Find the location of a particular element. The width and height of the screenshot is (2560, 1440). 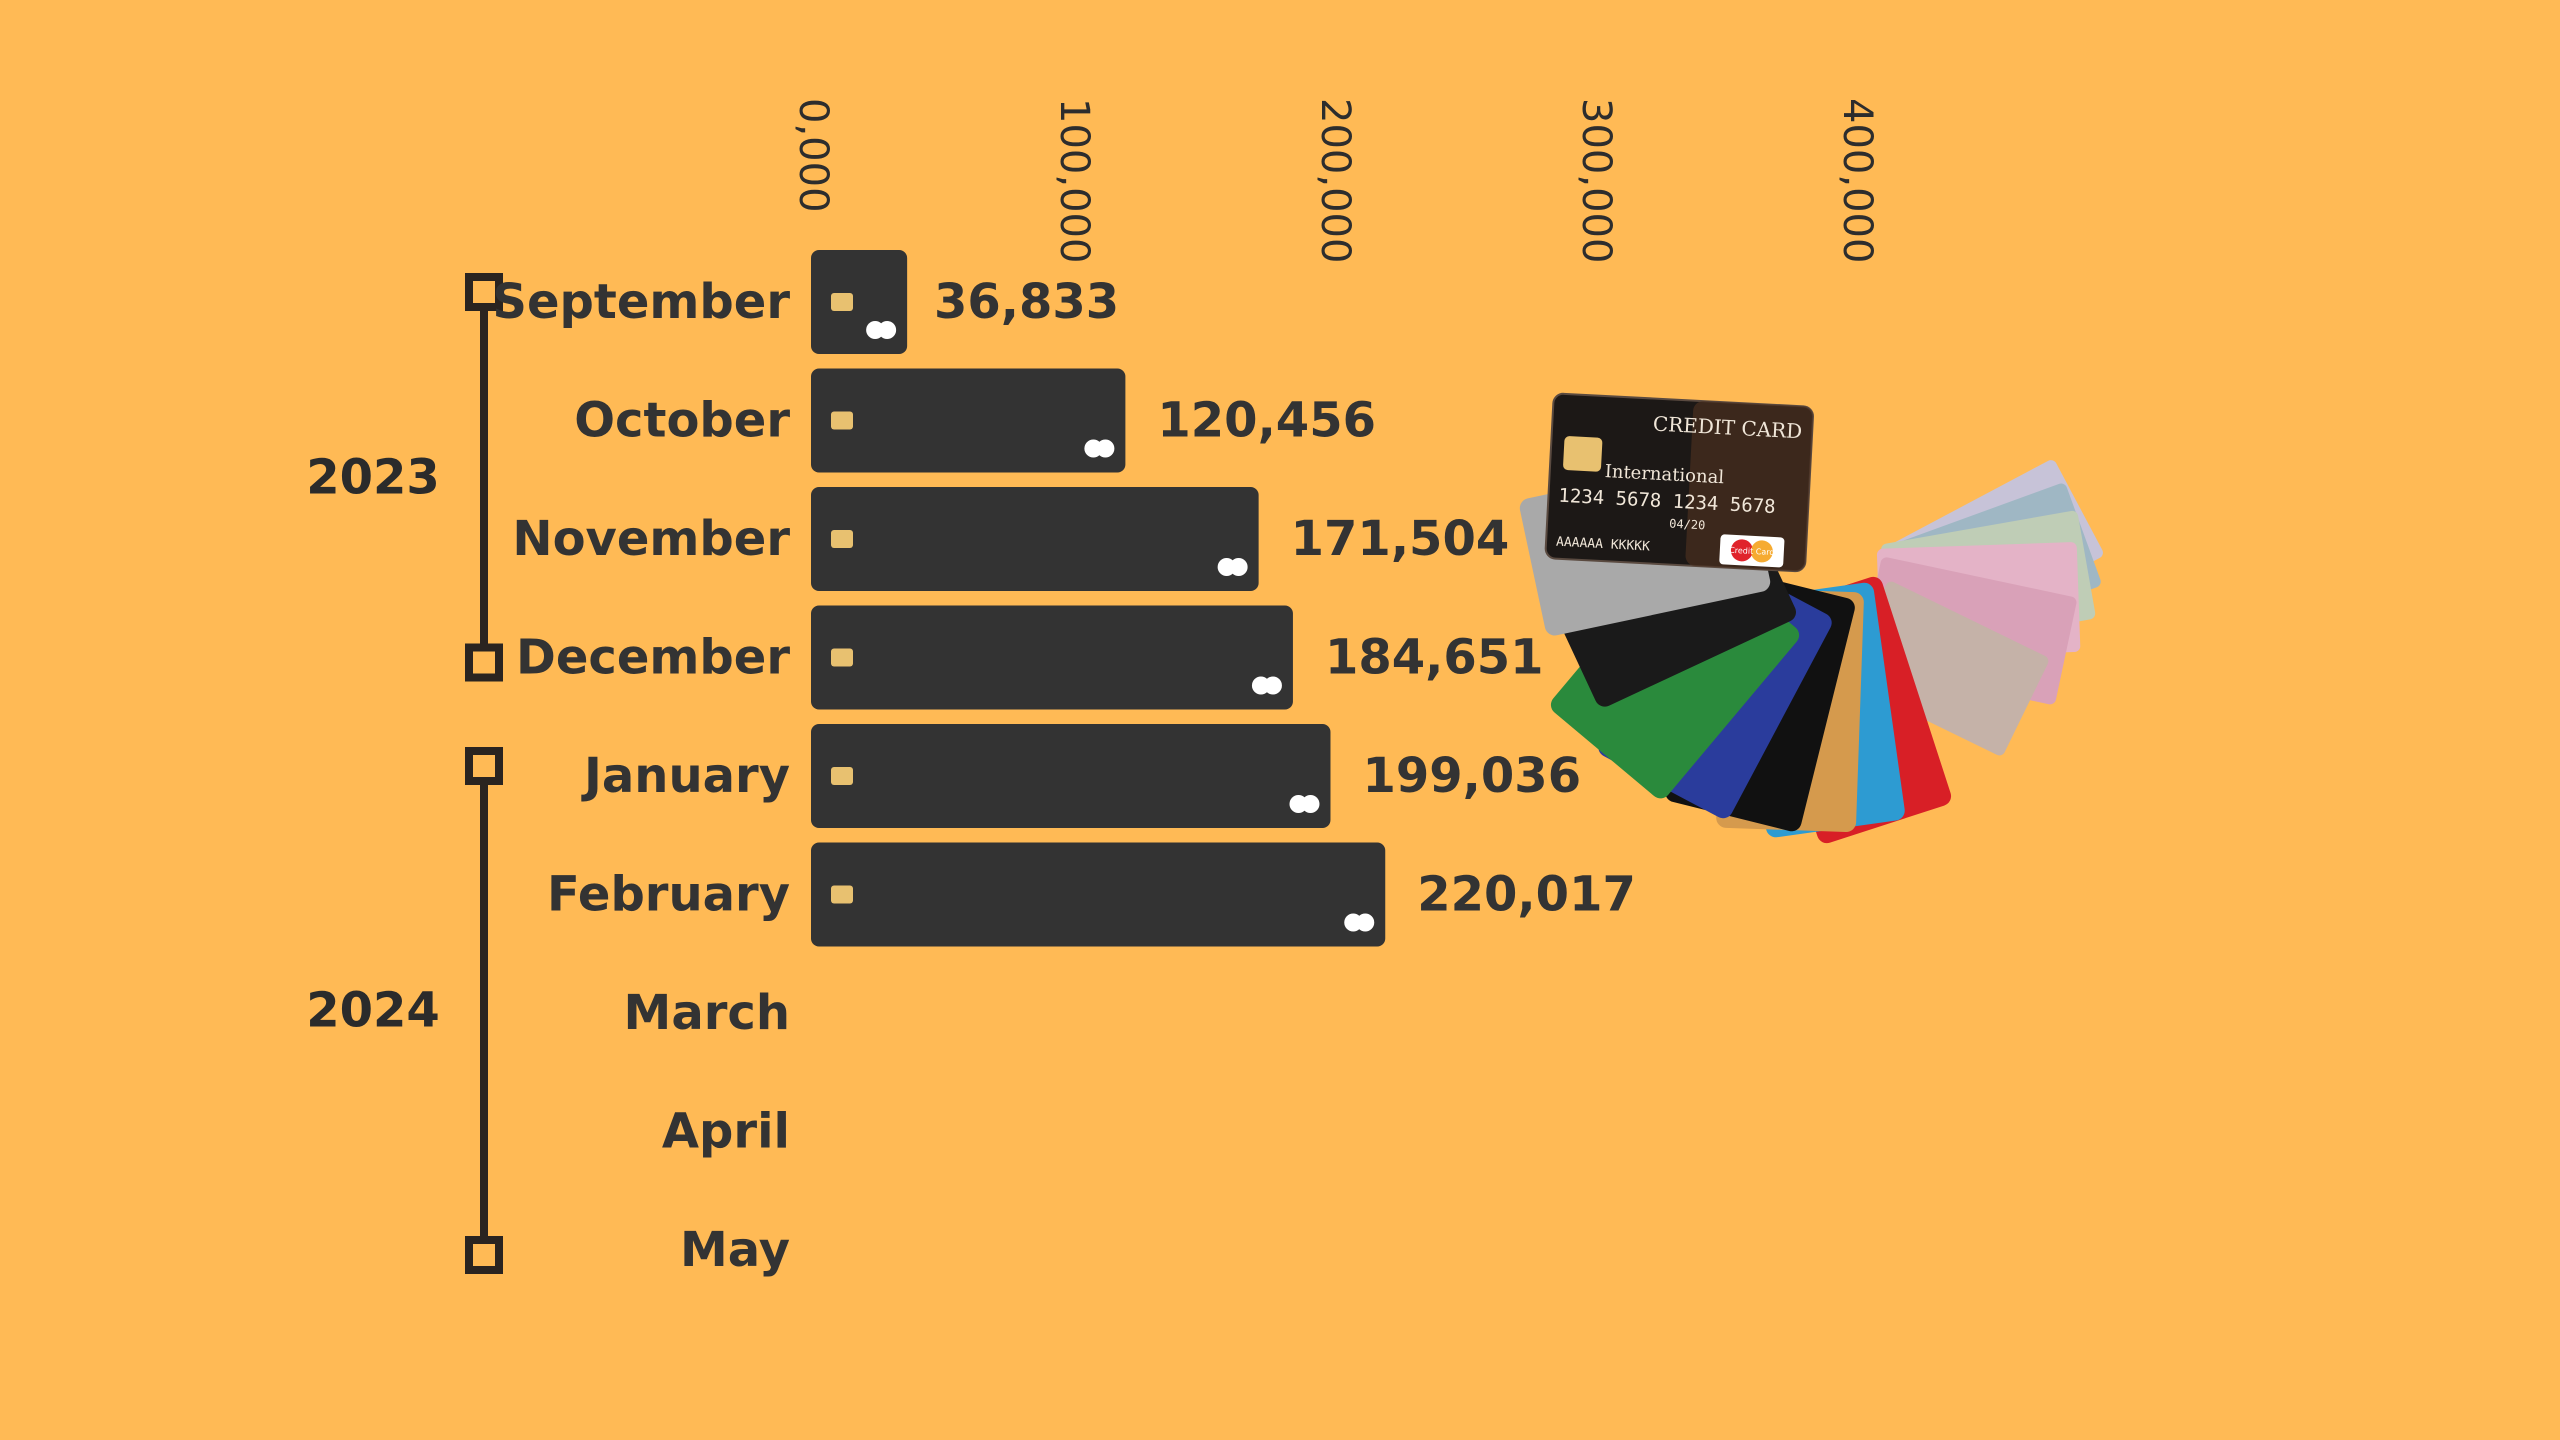

x-tick-label: 300,000 is located at coordinates (1596, 180).